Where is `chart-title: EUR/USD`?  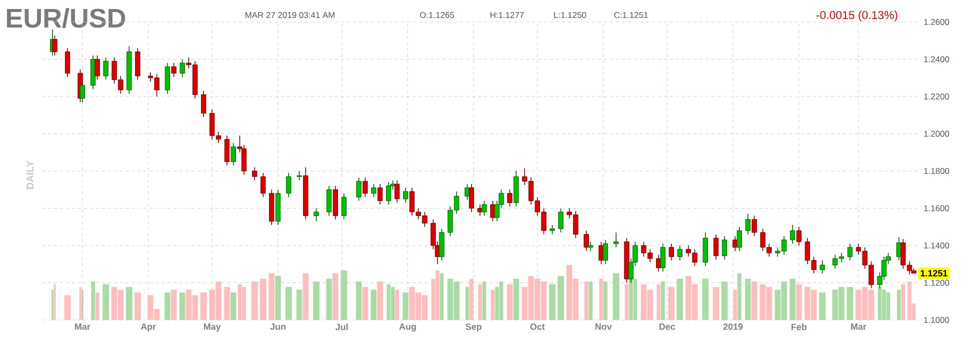
chart-title: EUR/USD is located at coordinates (66, 18).